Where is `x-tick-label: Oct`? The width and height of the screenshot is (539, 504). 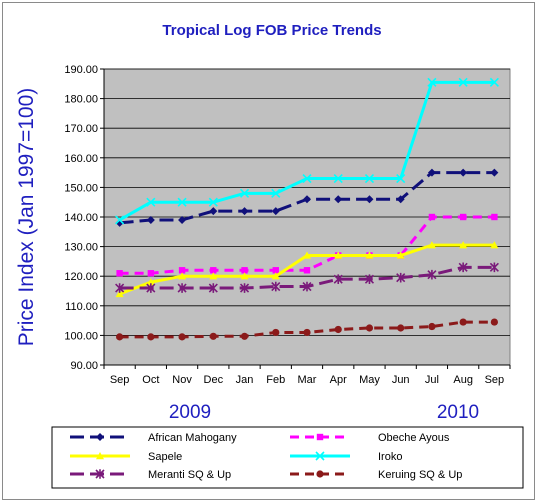 x-tick-label: Oct is located at coordinates (150, 380).